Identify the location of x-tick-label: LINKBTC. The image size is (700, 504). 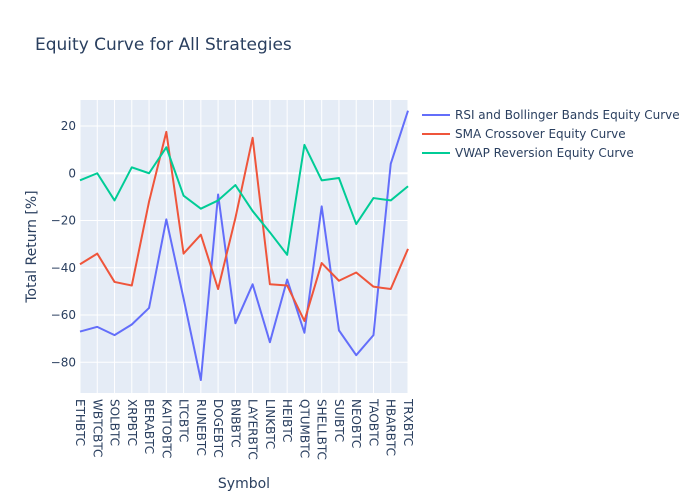
(270, 424).